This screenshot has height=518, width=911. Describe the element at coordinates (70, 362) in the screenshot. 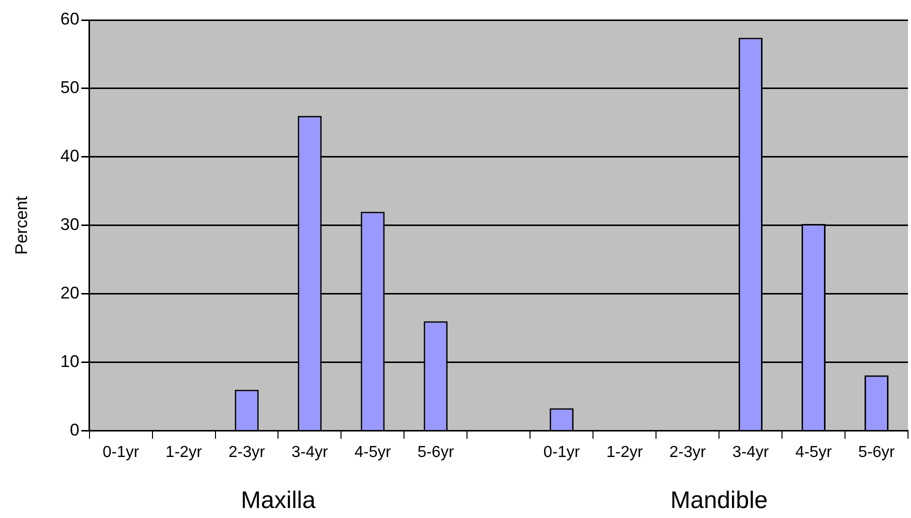

I see `y-tick-label: 10` at that location.